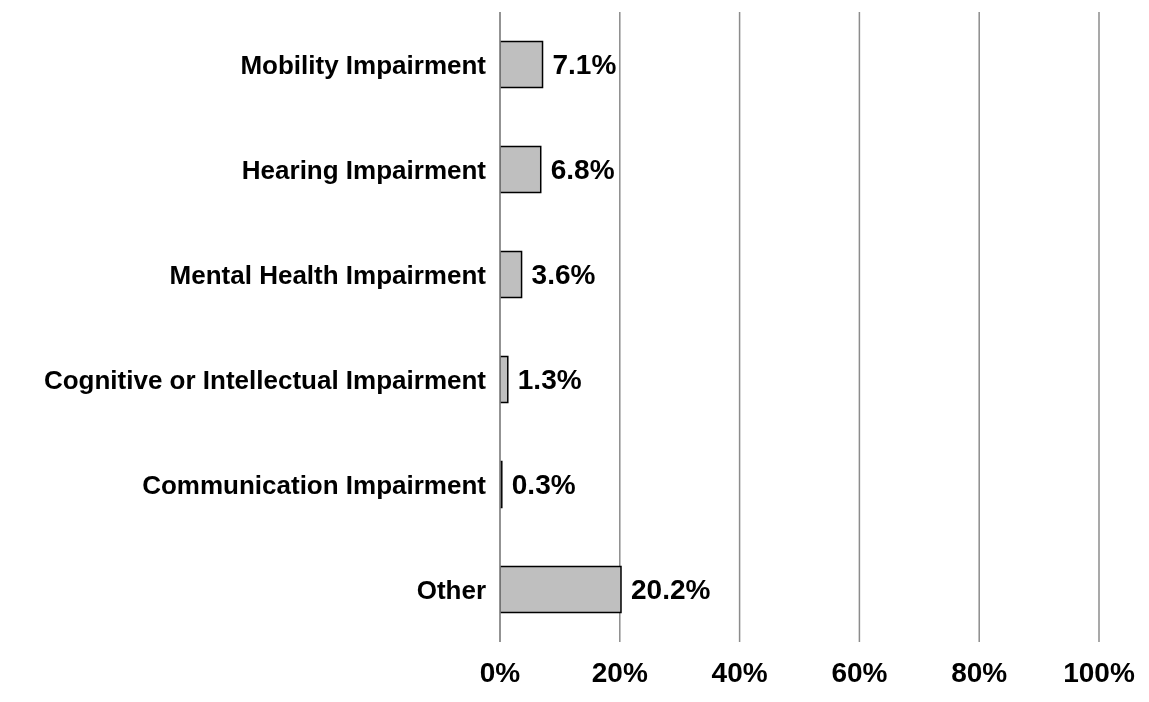 The width and height of the screenshot is (1149, 702). Describe the element at coordinates (739, 672) in the screenshot. I see `x-tick-label: 40%` at that location.